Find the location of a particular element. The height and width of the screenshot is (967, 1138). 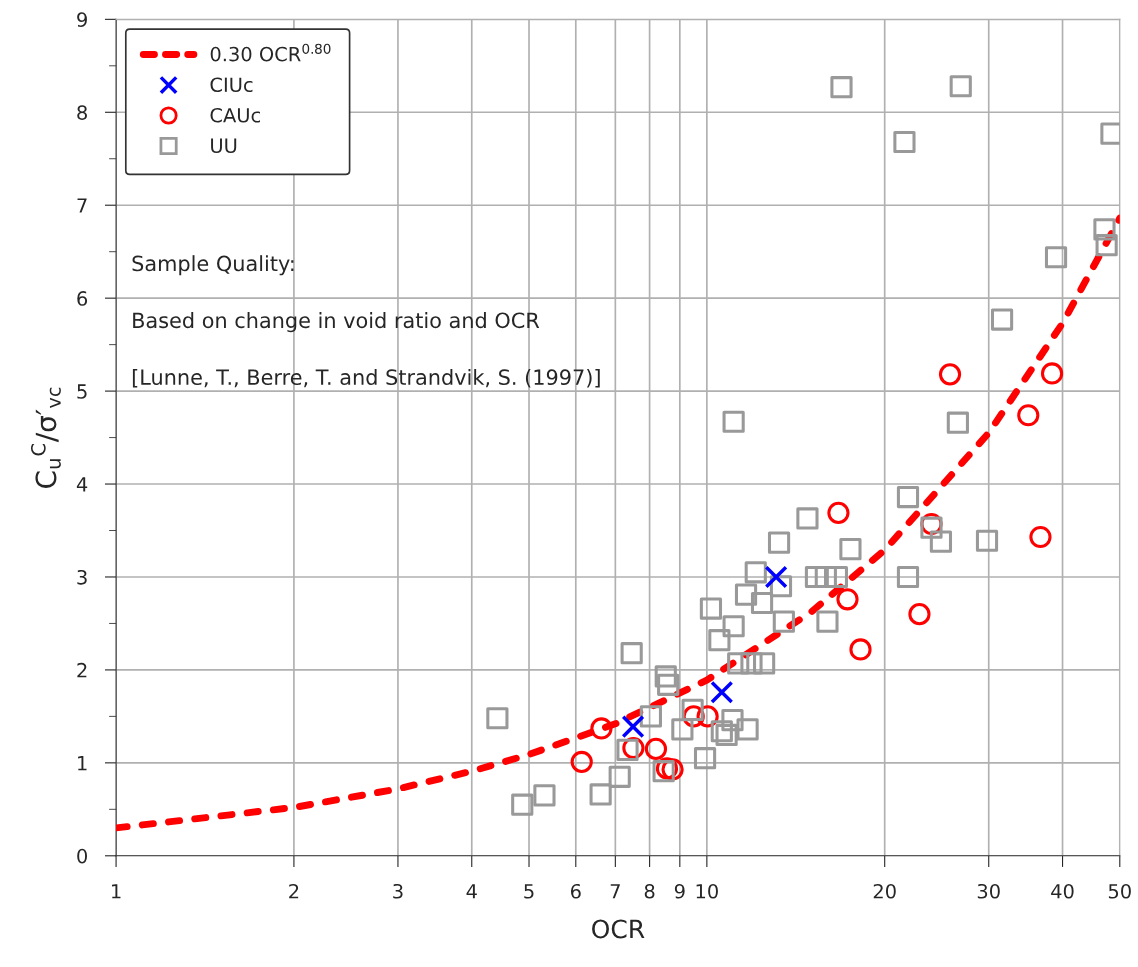

x-tick-label: 40 is located at coordinates (1062, 891).